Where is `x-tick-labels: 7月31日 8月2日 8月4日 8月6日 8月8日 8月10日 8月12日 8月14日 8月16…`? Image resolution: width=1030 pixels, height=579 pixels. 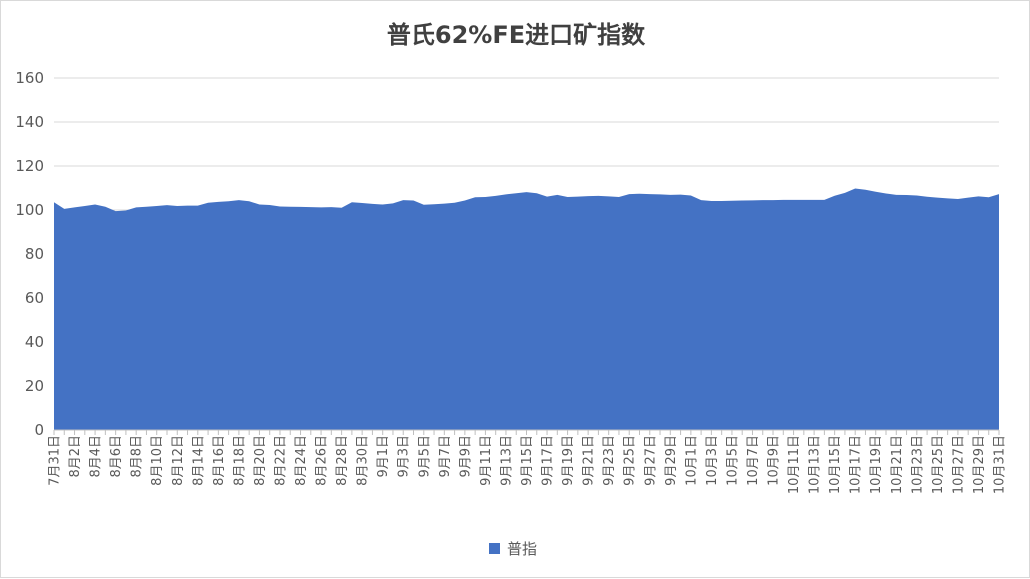 x-tick-labels: 7月31日 8月2日 8月4日 8月6日 8月8日 8月10日 8月12日 8月14日 8月16… is located at coordinates (528, 464).